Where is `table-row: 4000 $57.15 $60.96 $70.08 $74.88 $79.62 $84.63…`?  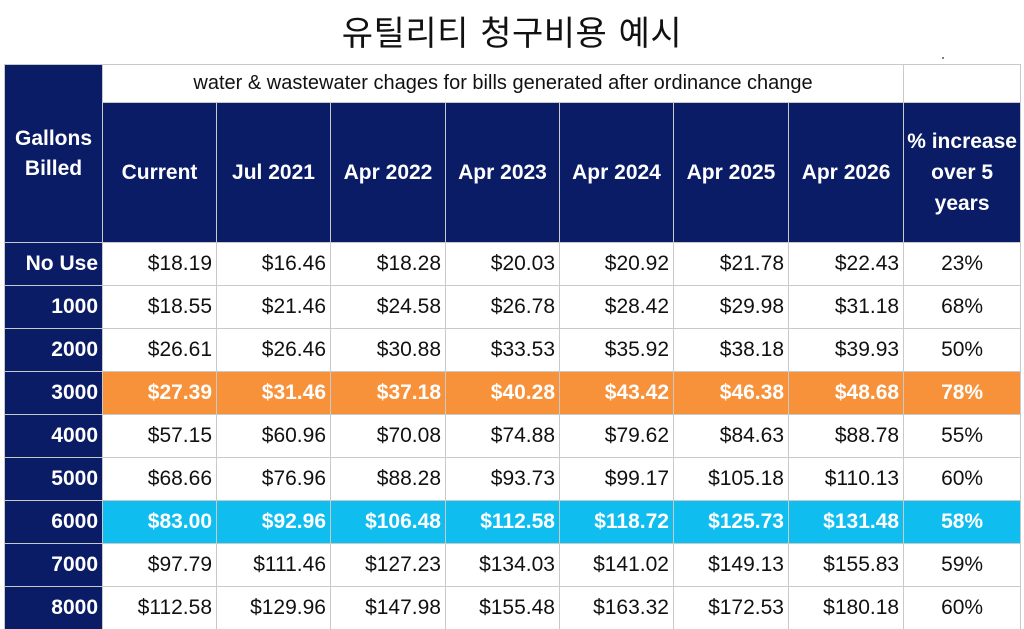
table-row: 4000 $57.15 $60.96 $70.08 $74.88 $79.62 $84.63… is located at coordinates (513, 436).